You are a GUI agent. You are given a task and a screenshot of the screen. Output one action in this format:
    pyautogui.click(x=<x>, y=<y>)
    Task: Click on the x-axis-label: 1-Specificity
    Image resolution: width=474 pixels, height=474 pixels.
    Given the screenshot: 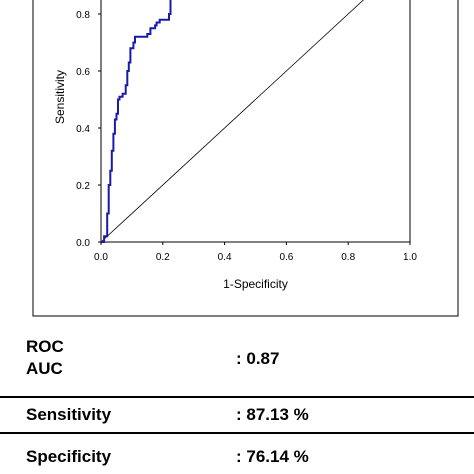 What is the action you would take?
    pyautogui.click(x=255, y=284)
    